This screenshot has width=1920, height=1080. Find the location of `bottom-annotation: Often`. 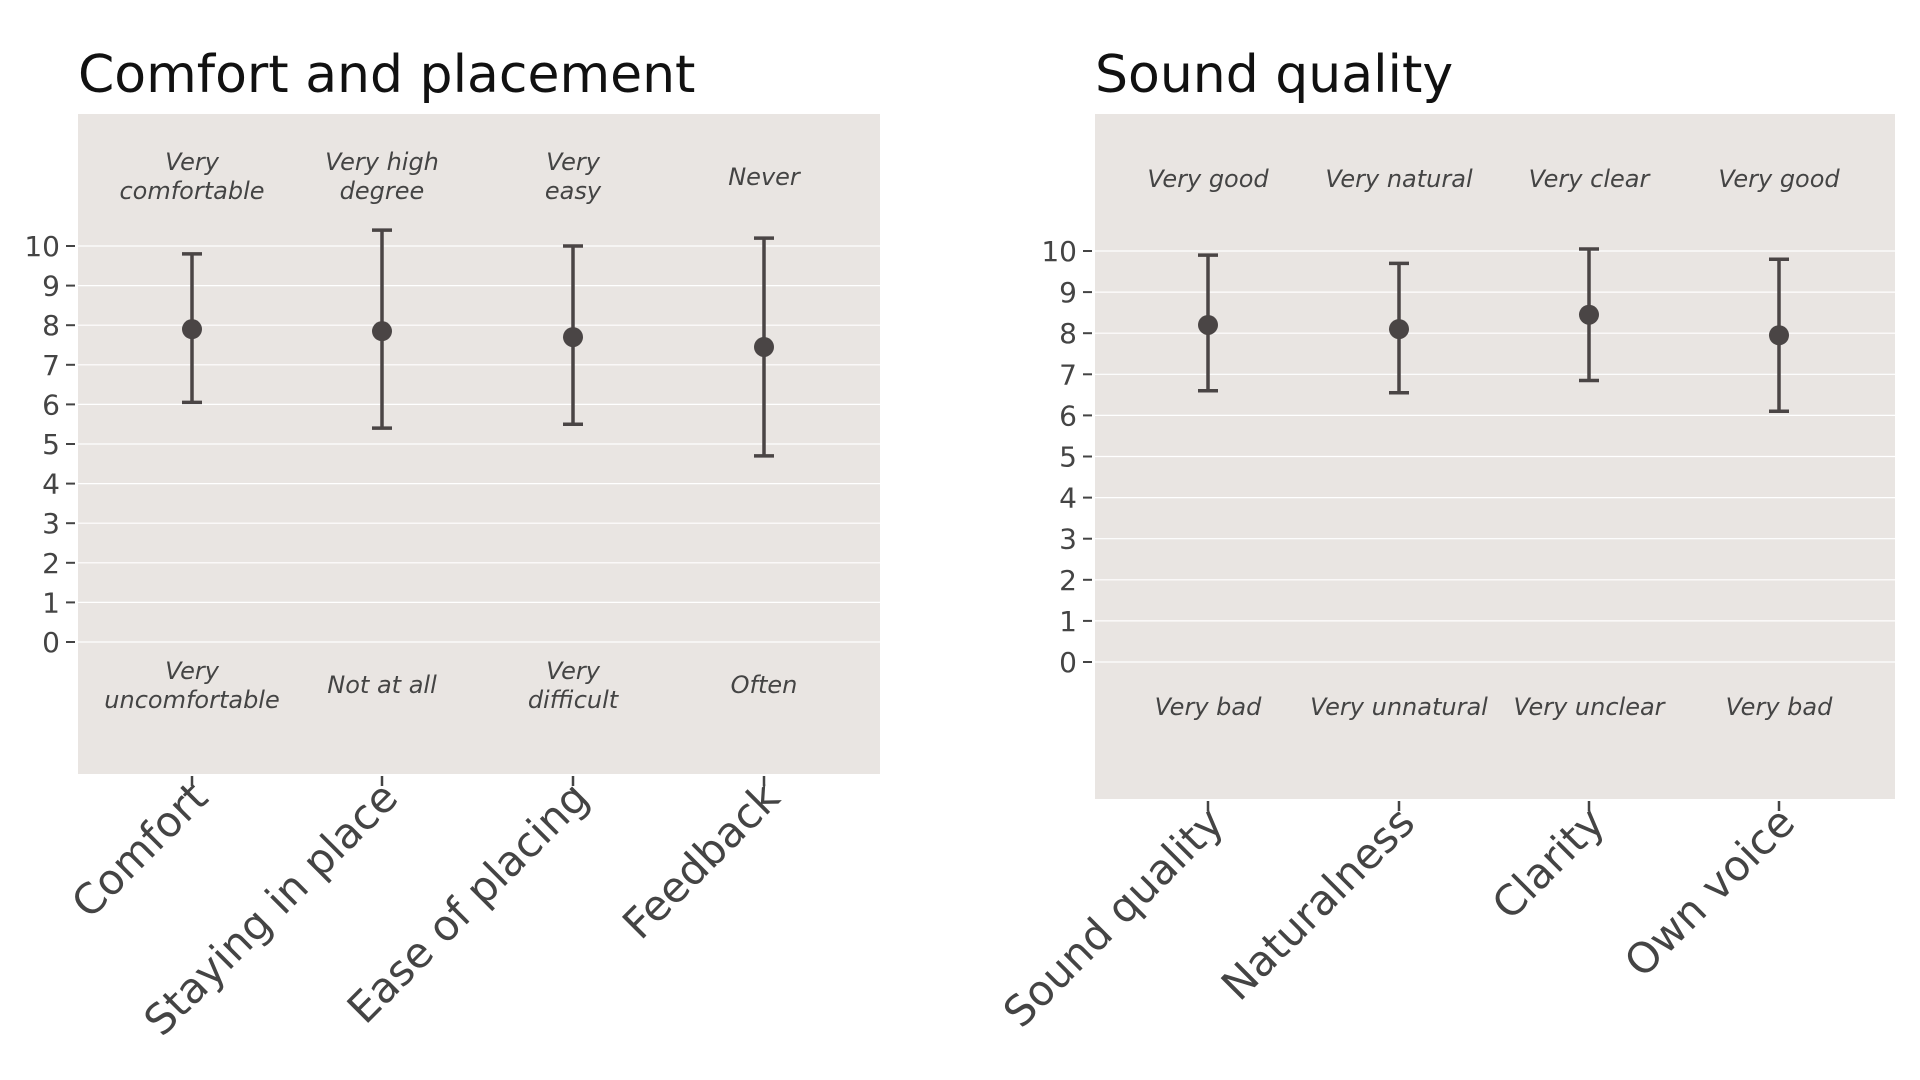

bottom-annotation: Often is located at coordinates (764, 685).